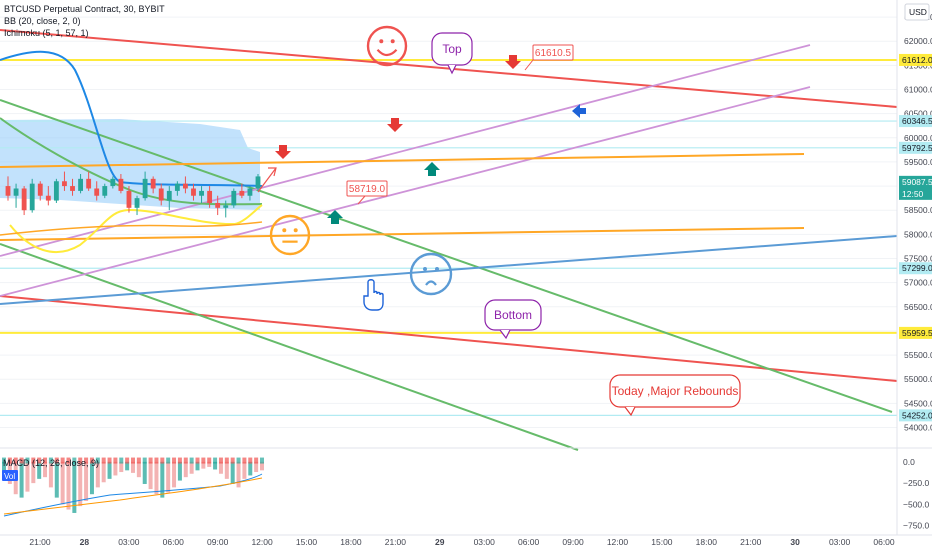  I want to click on macd-line, so click(133, 495).